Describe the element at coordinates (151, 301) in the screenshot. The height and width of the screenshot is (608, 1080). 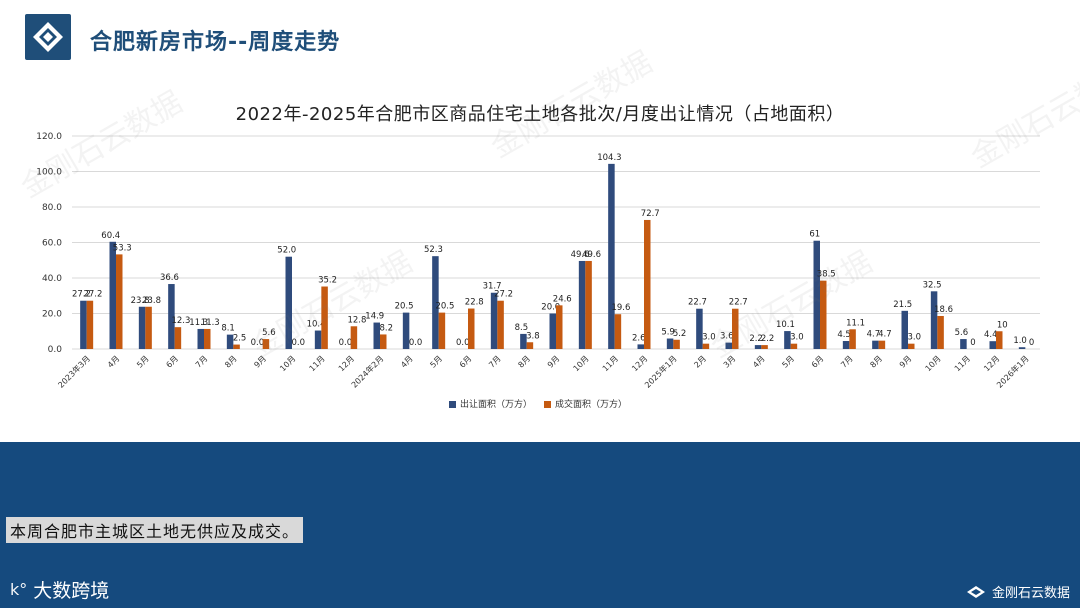
I see `data-label: 23.8` at that location.